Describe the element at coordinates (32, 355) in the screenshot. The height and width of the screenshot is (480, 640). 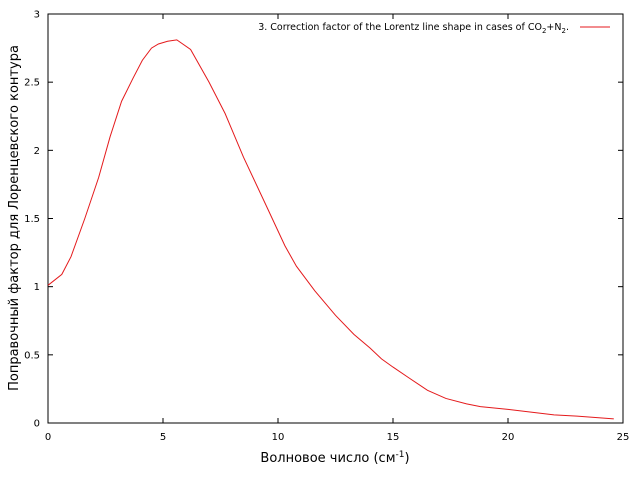
I see `y-tick-label: 0.5` at that location.